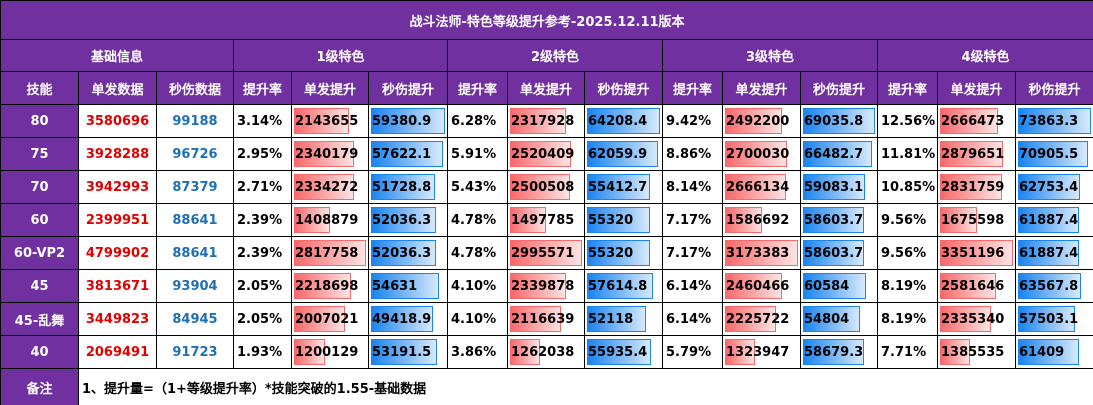 Image resolution: width=1093 pixels, height=405 pixels. I want to click on base-value: 88641, so click(195, 253).